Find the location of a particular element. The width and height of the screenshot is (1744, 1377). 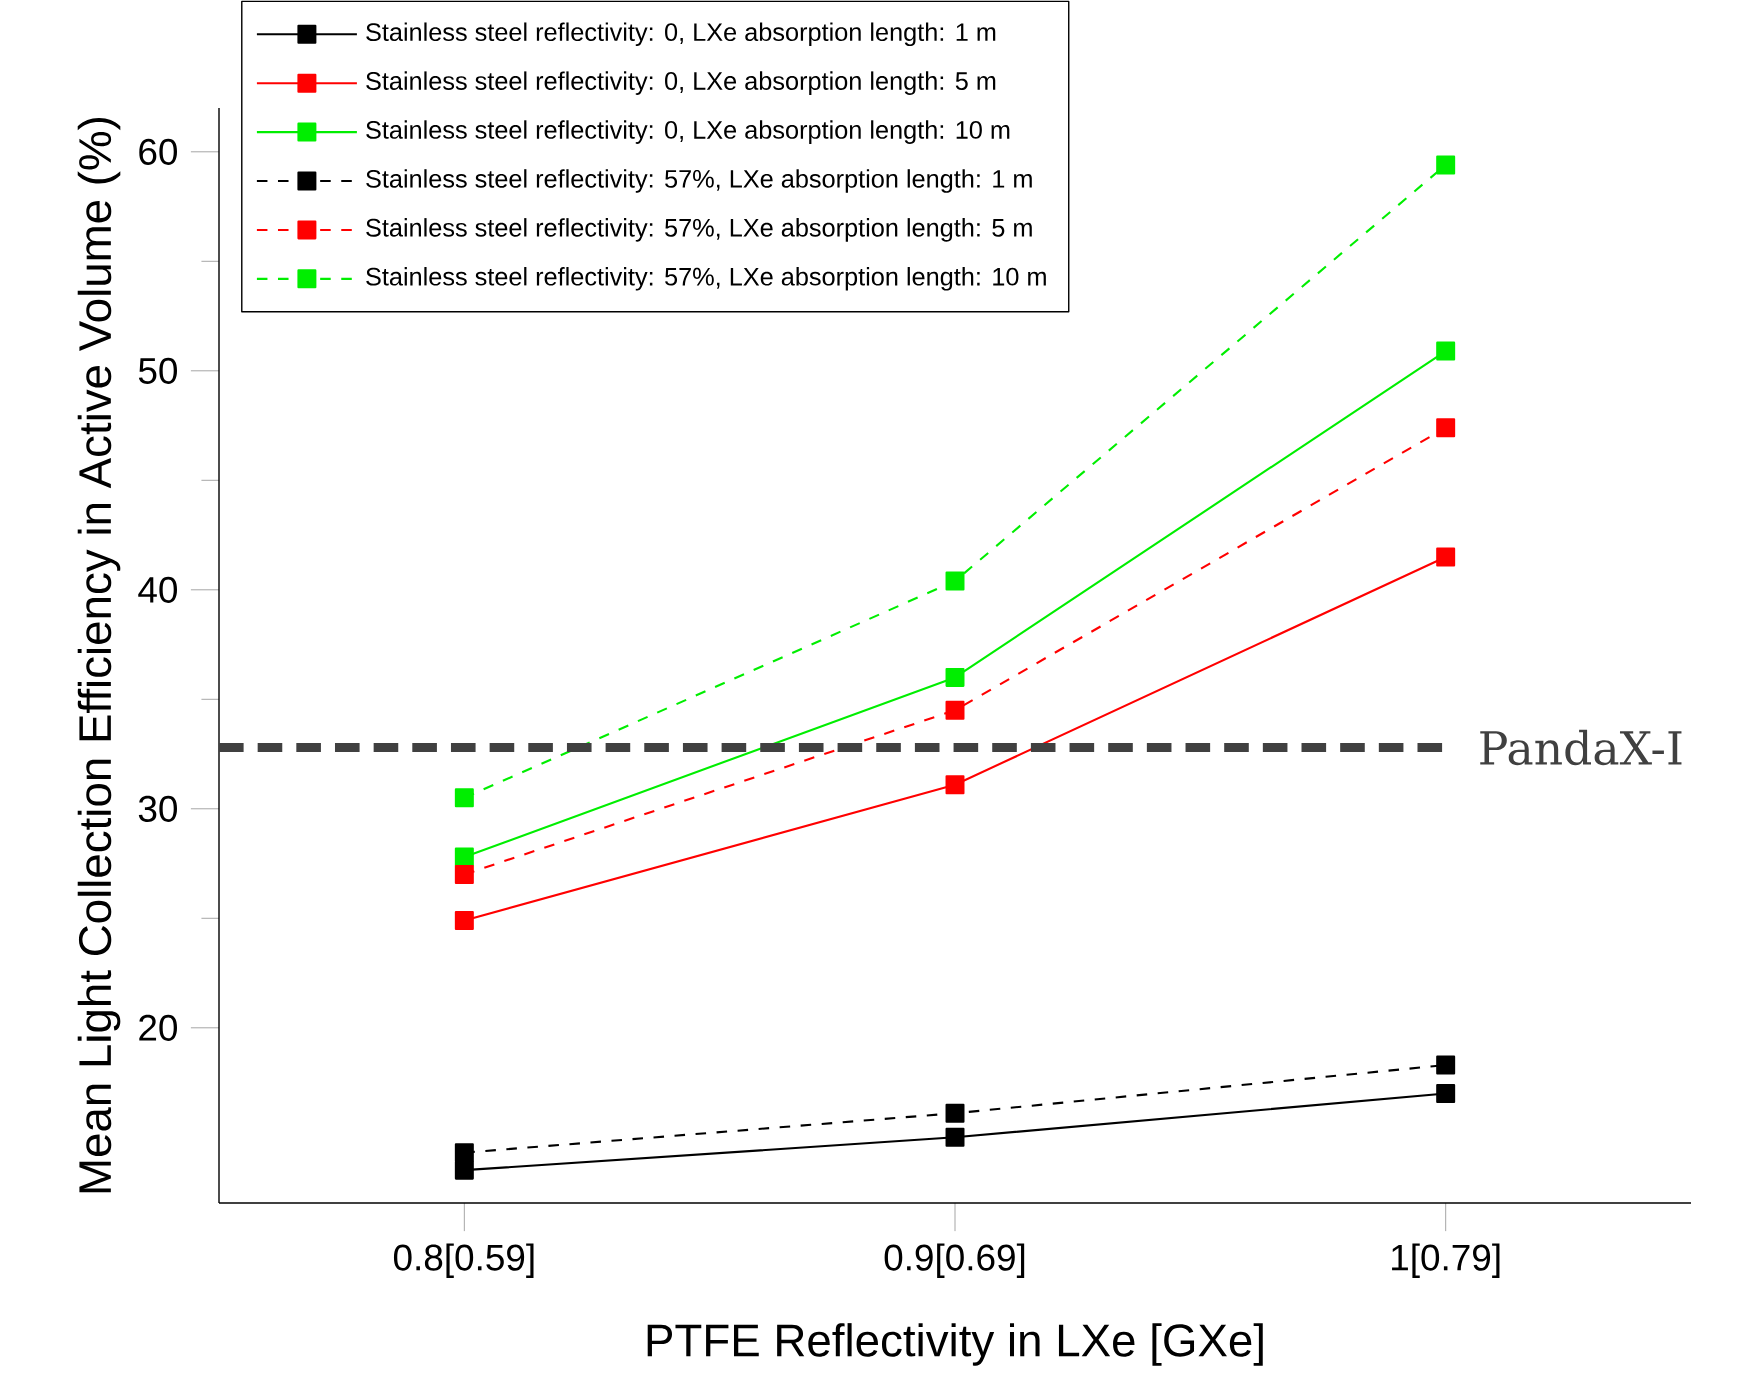

x-tick-label: 1[0.79] is located at coordinates (1446, 1260).